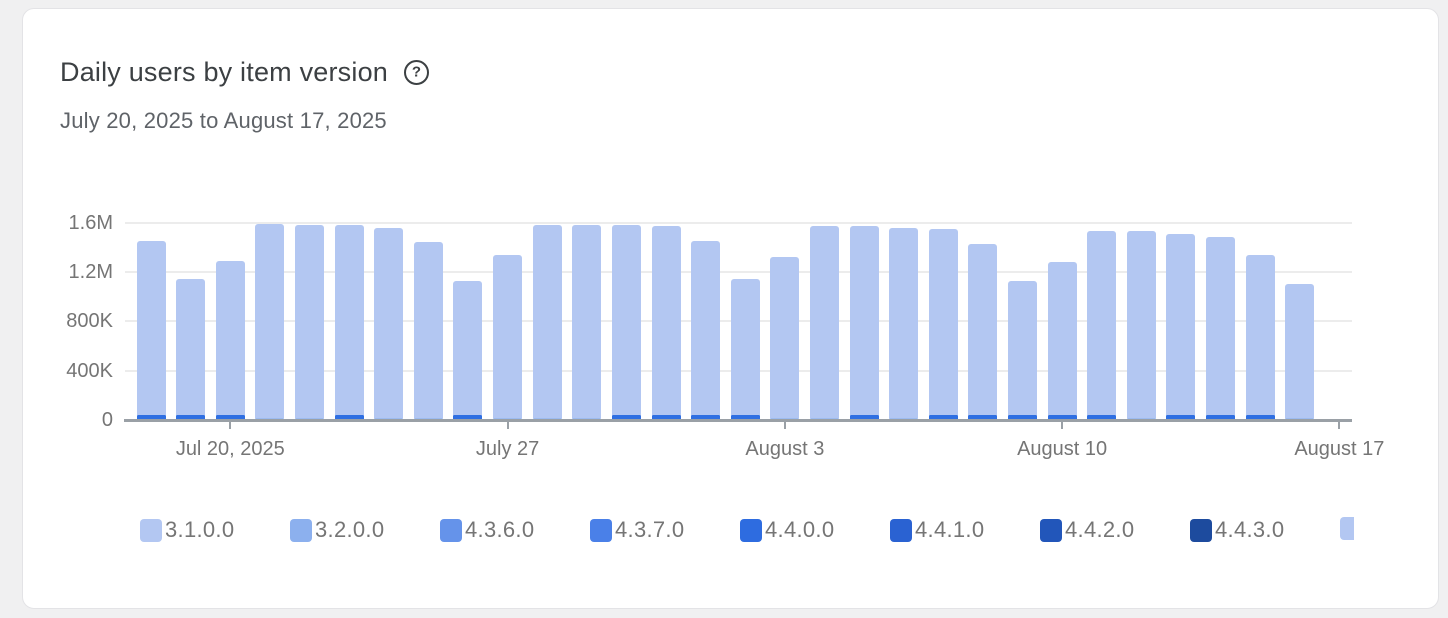  Describe the element at coordinates (800, 529) in the screenshot. I see `legend-label: 4.4.0.0` at that location.